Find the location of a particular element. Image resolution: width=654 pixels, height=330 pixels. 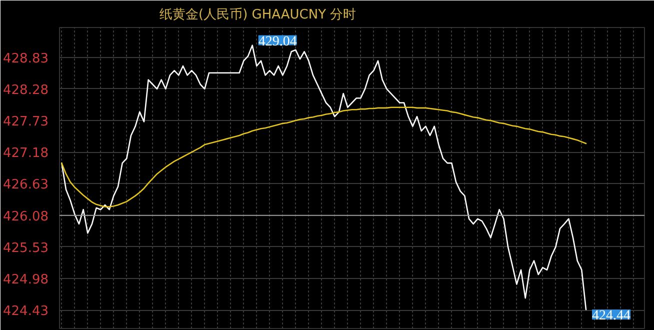

y-tick-label: 427.18 is located at coordinates (26, 154).